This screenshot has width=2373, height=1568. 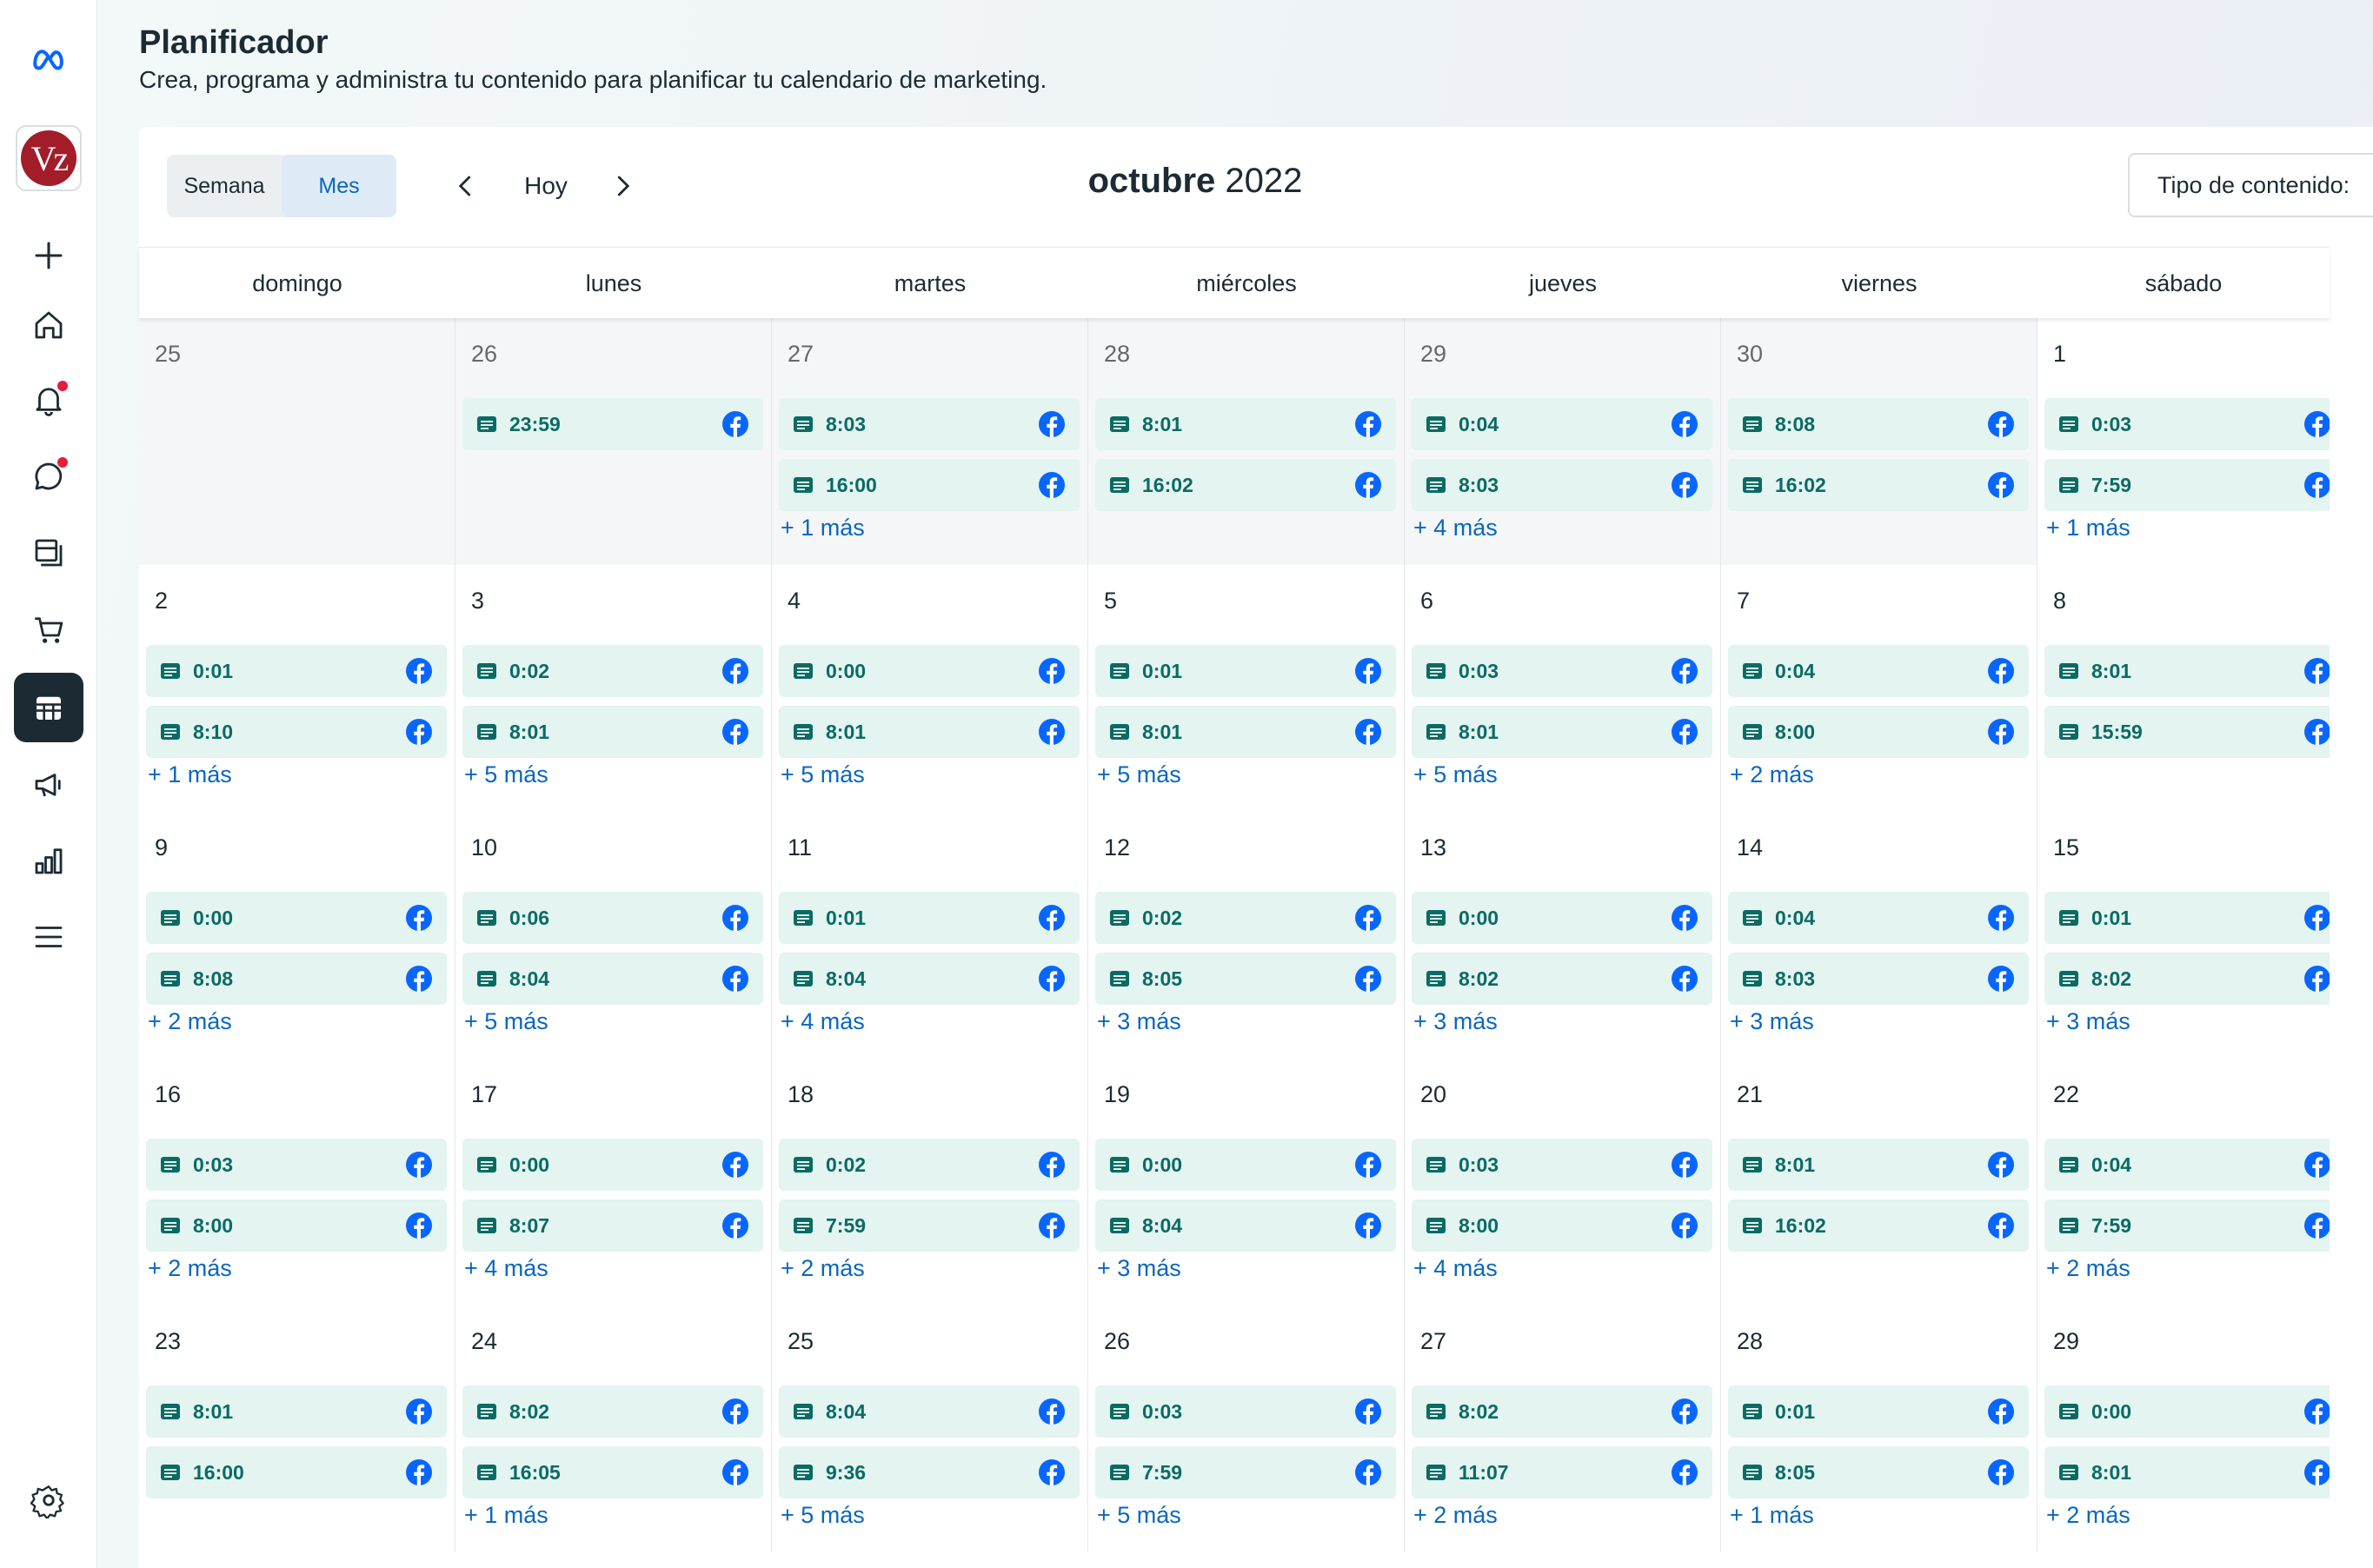 I want to click on next-month-button, so click(x=622, y=186).